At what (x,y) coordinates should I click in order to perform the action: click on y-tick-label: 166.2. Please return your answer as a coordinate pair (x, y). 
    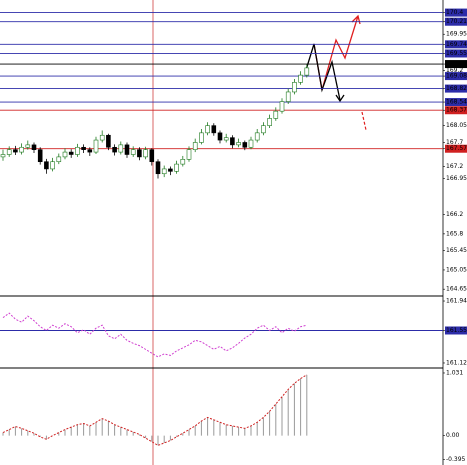
    Looking at the image, I should click on (454, 214).